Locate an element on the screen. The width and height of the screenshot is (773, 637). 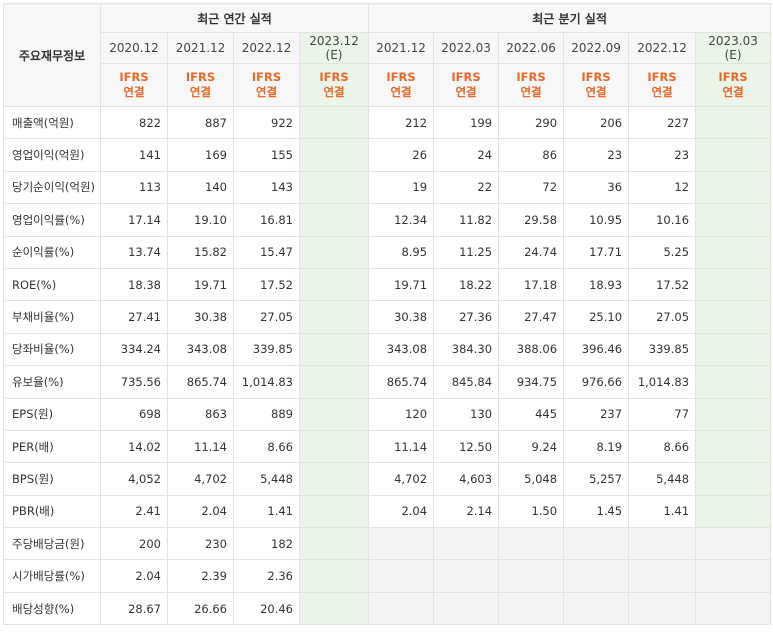
table-row: 당기순이익(억원) 113 140 143 19 22 72 36 12 is located at coordinates (387, 187).